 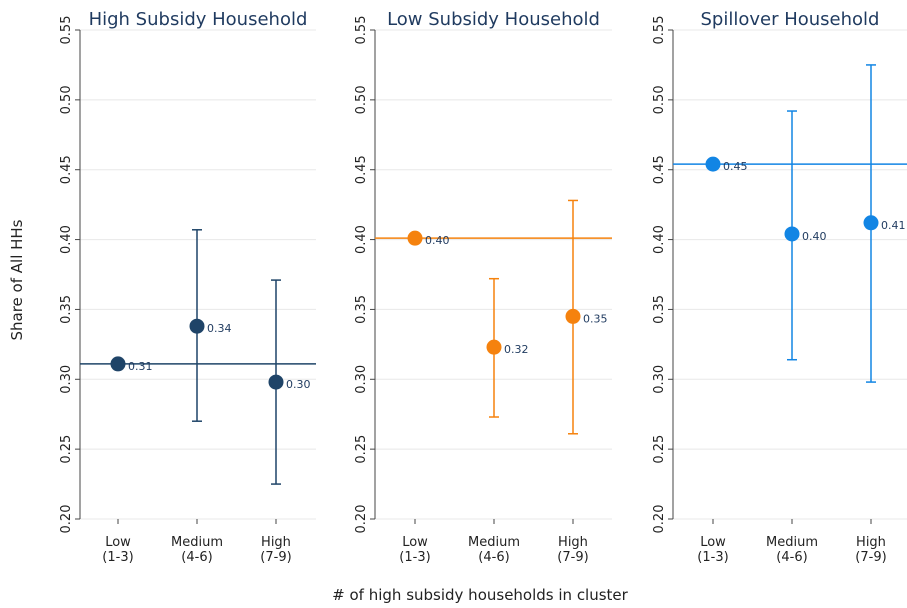 What do you see at coordinates (516, 349) in the screenshot?
I see `data-label: 0.32` at bounding box center [516, 349].